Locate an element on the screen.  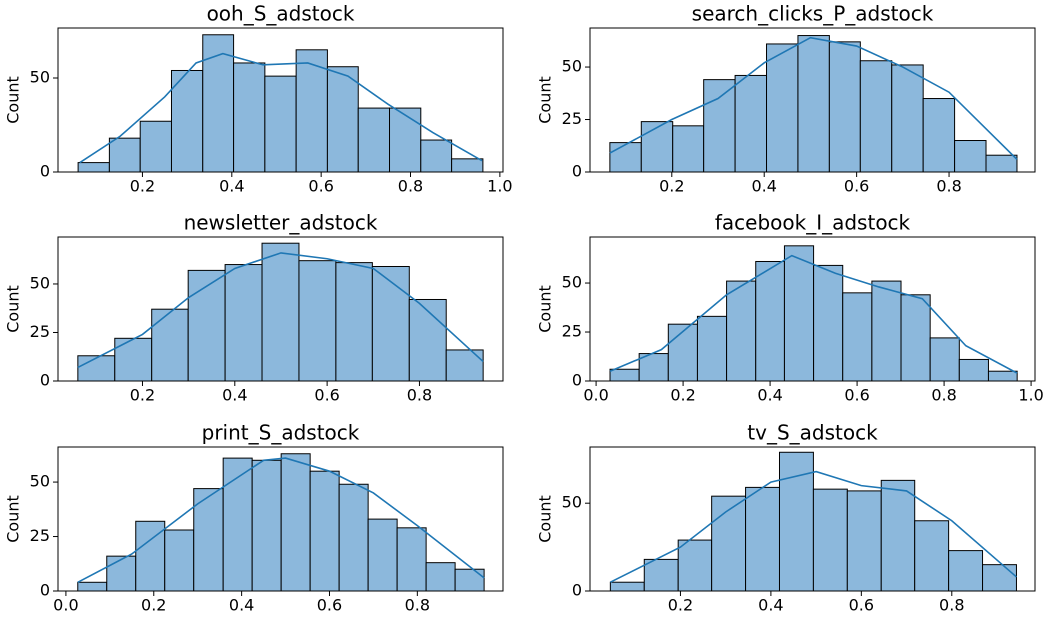
panel-title: print_S_adstock is located at coordinates (281, 433).